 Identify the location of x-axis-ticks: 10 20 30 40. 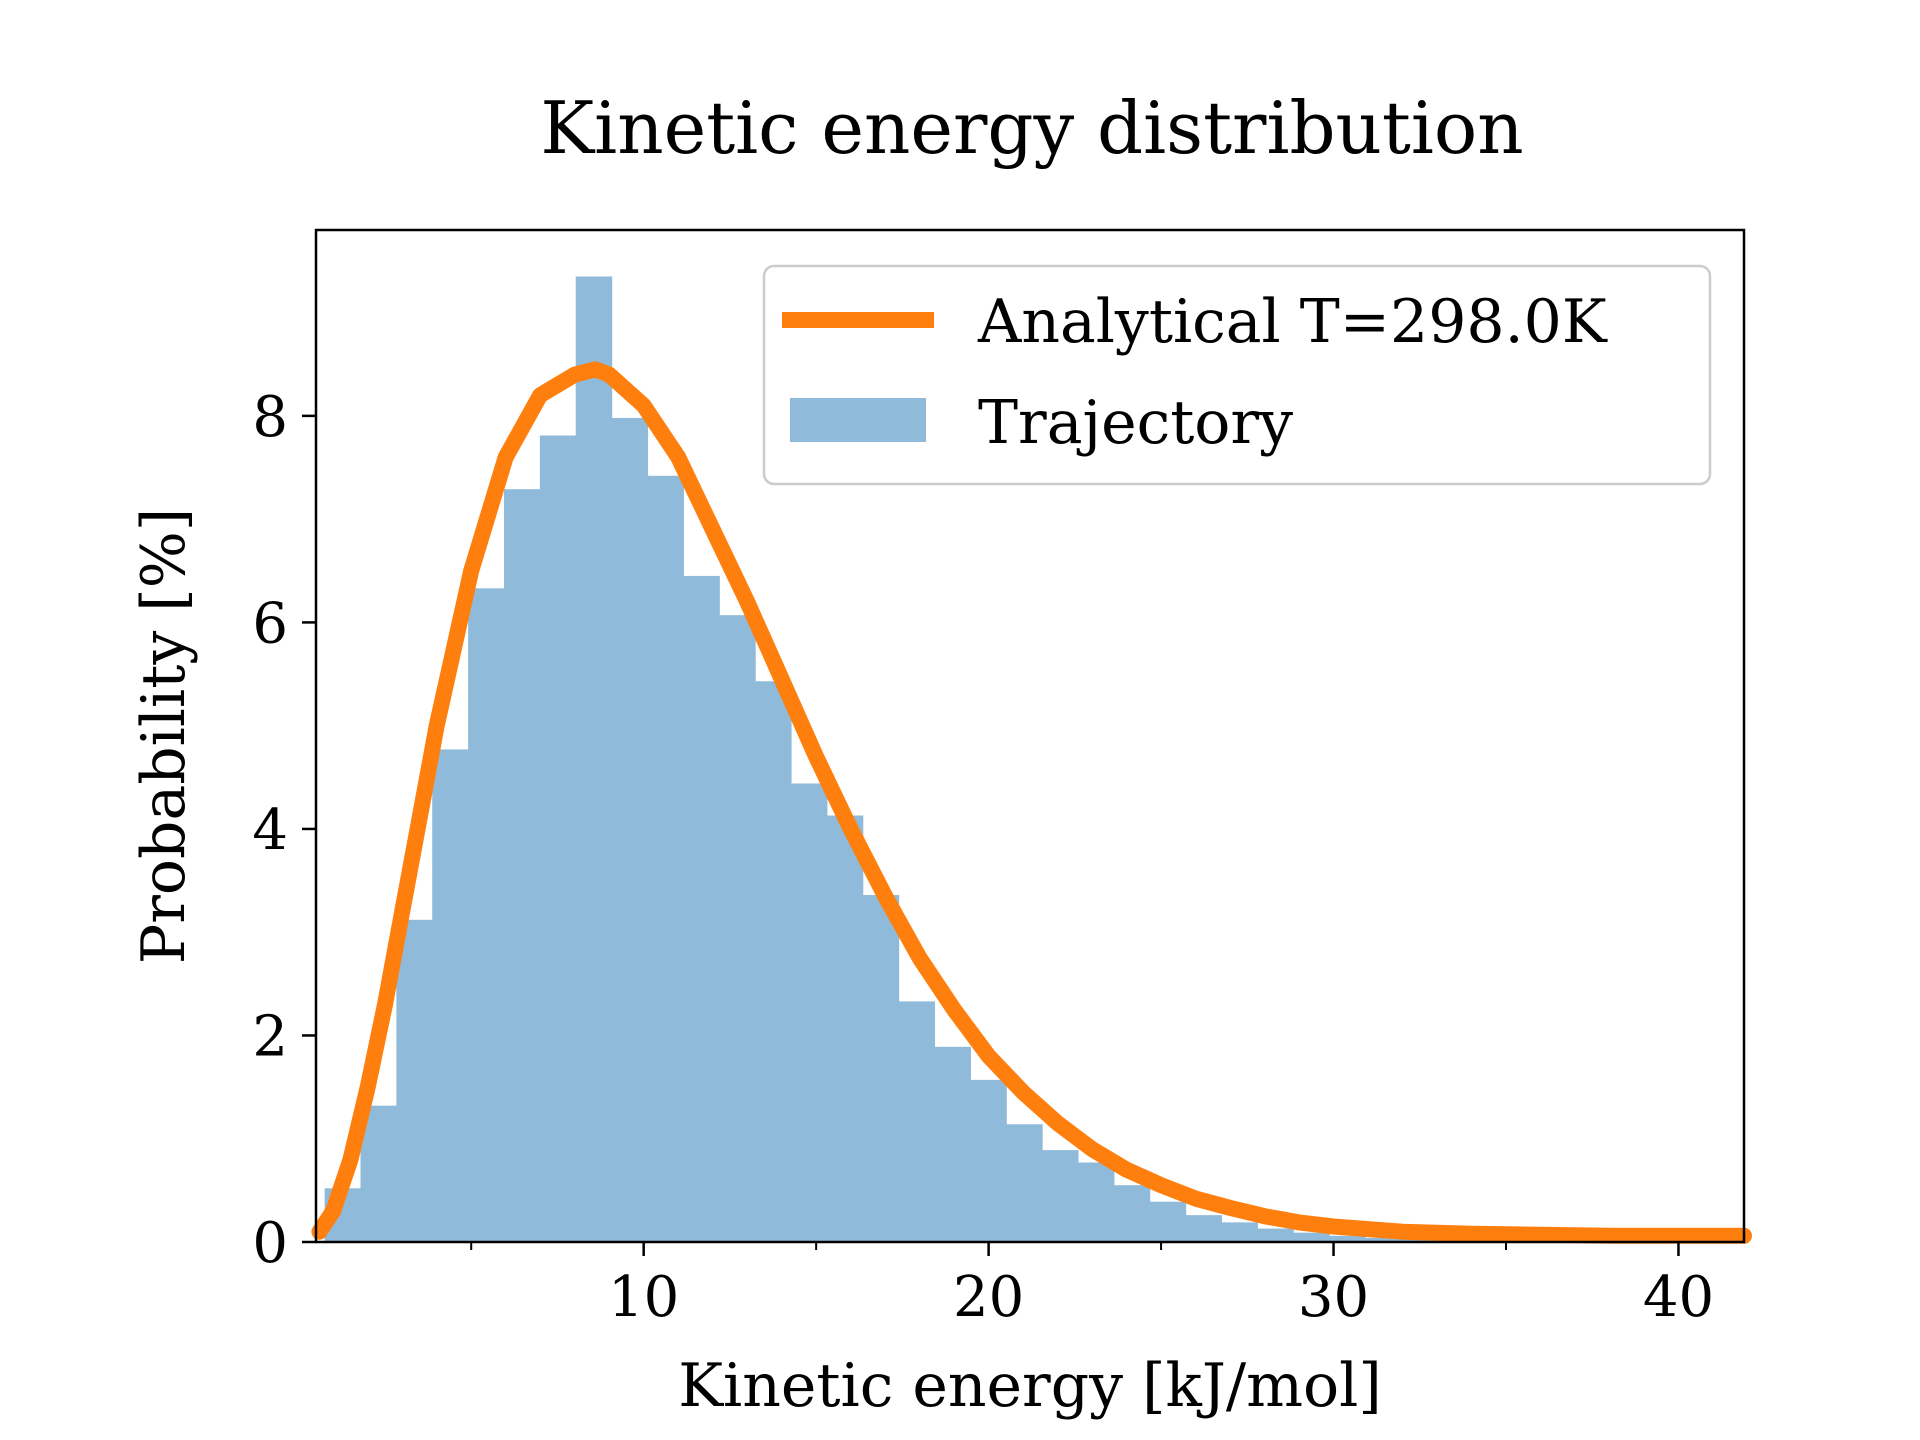
(1092, 1286).